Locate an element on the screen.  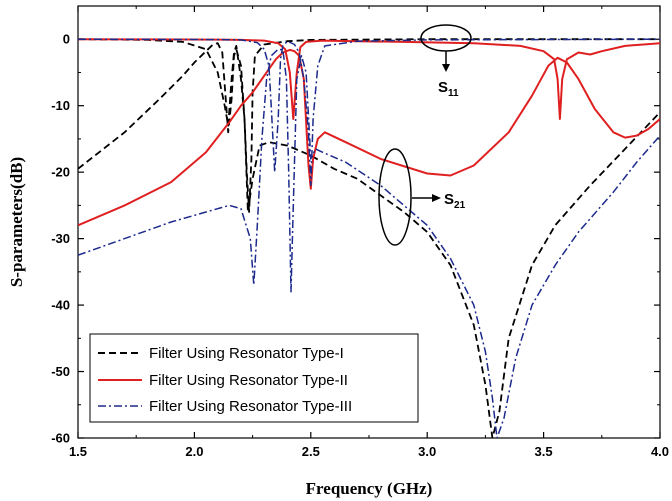
y-axis-title: S-parameters(dB) is located at coordinates (16, 222).